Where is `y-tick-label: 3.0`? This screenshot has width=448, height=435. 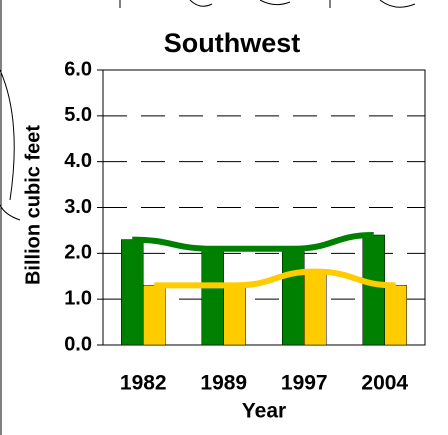 y-tick-label: 3.0 is located at coordinates (78, 207).